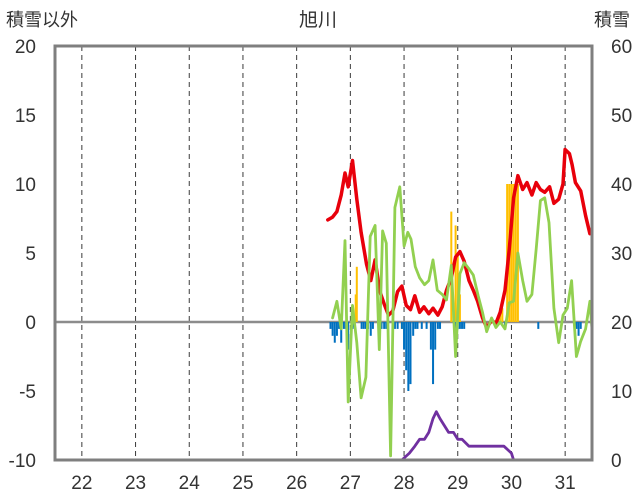 This screenshot has width=636, height=501. I want to click on x-tick-label: 30, so click(511, 483).